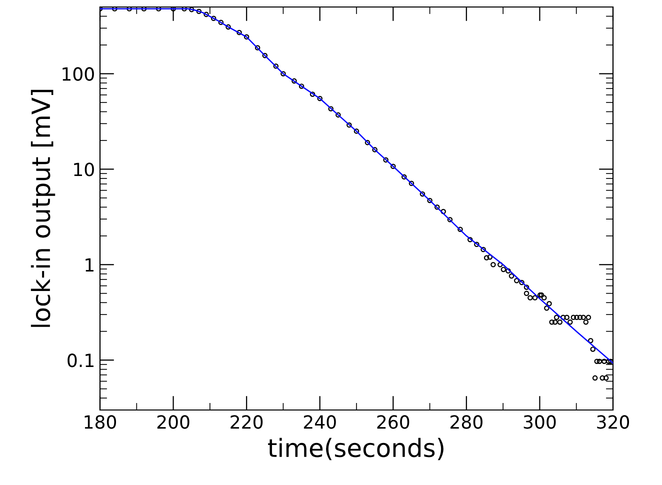 The image size is (662, 485). Describe the element at coordinates (540, 422) in the screenshot. I see `x-tick-label: 300` at that location.